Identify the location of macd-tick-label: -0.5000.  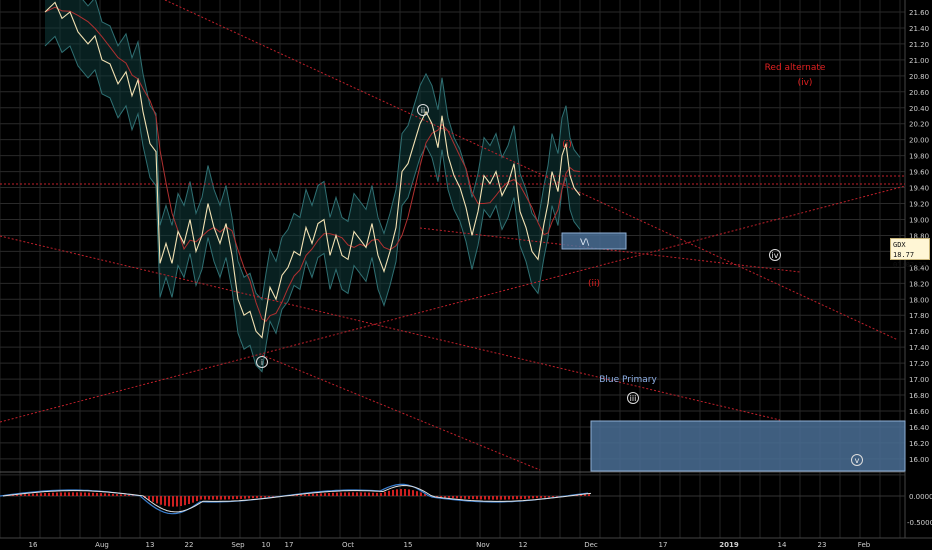
(919, 523).